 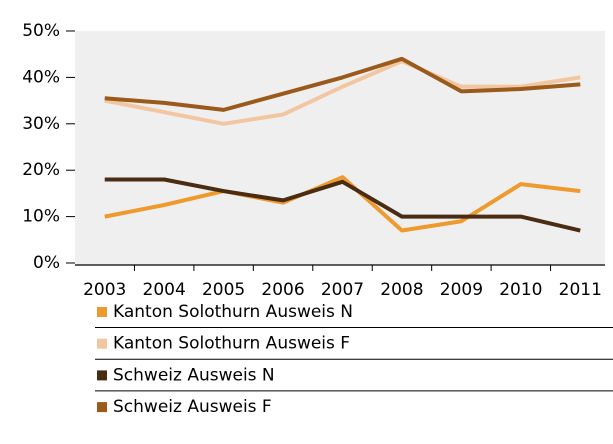 What do you see at coordinates (194, 375) in the screenshot?
I see `legend-label: Schweiz Ausweis N` at bounding box center [194, 375].